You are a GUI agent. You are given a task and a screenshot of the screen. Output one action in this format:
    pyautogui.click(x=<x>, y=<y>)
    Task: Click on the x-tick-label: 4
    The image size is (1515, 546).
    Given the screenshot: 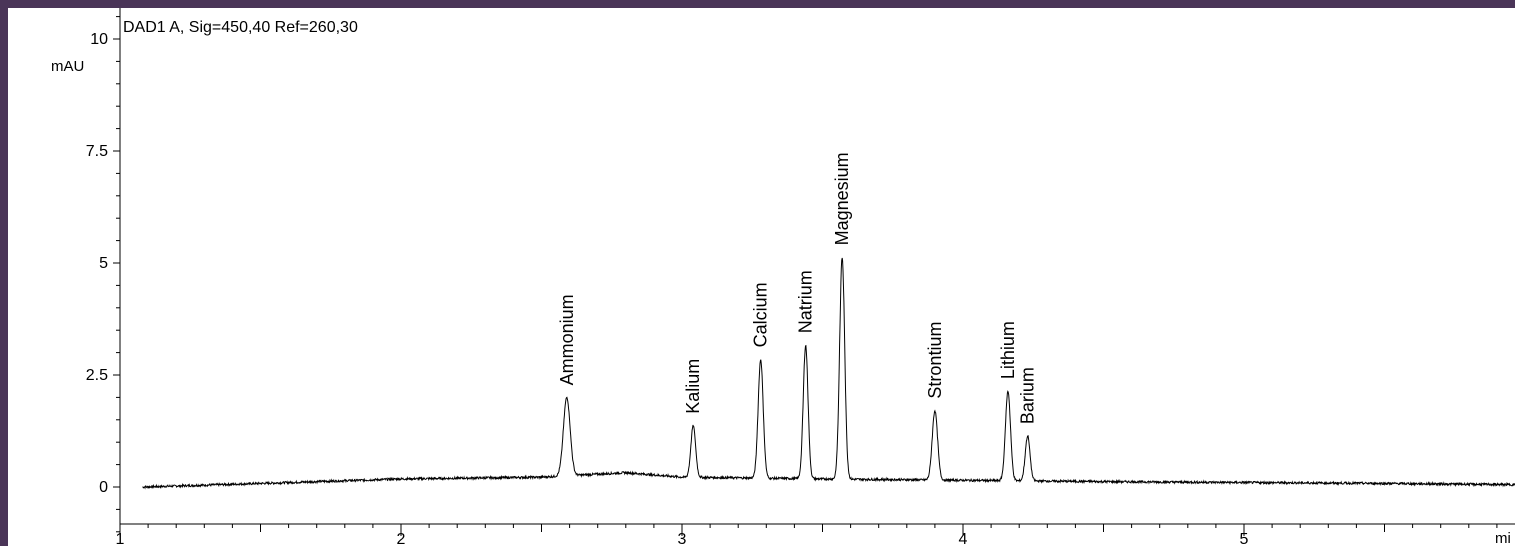 What is the action you would take?
    pyautogui.click(x=963, y=538)
    